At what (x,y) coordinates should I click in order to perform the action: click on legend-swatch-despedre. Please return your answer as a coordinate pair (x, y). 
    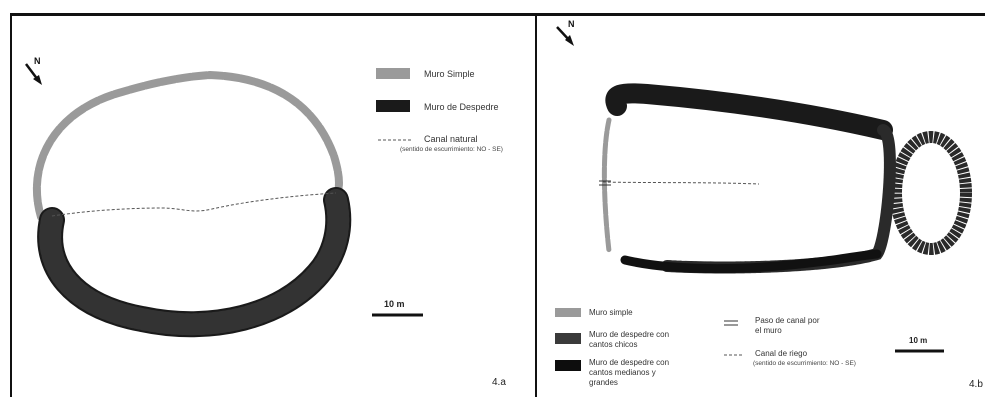
    Looking at the image, I should click on (393, 106).